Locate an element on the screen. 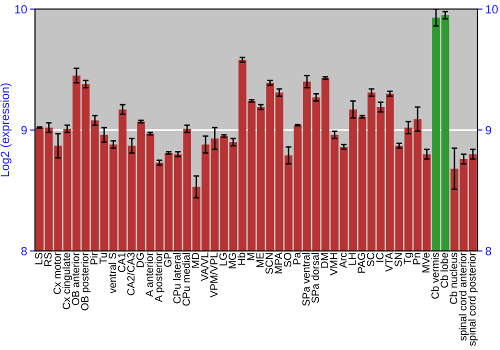 The width and height of the screenshot is (500, 350). x-tick-label: Arc is located at coordinates (343, 260).